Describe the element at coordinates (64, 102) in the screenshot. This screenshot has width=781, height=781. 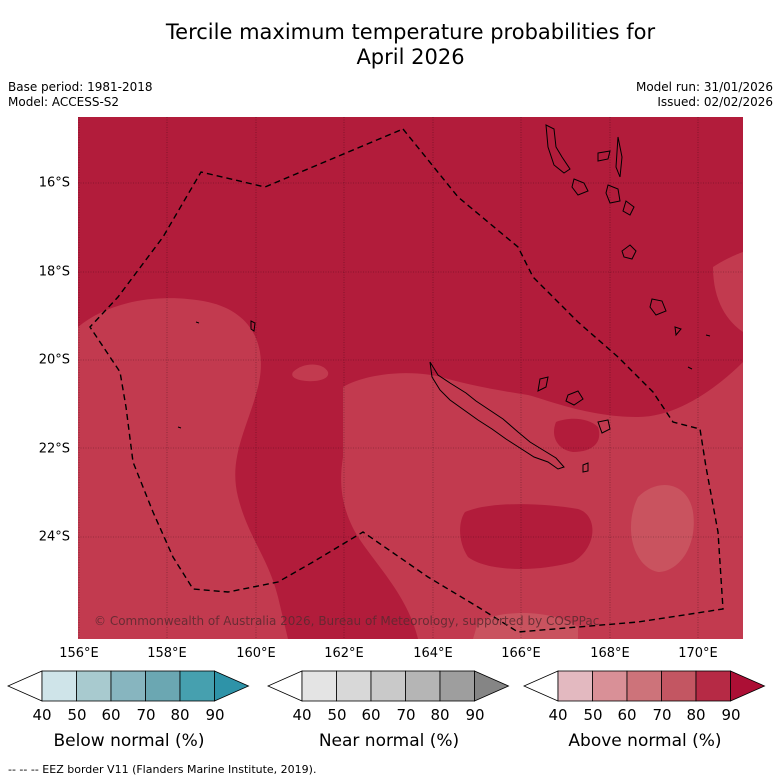
I see `model-name: Model: ACCESS-S2` at that location.